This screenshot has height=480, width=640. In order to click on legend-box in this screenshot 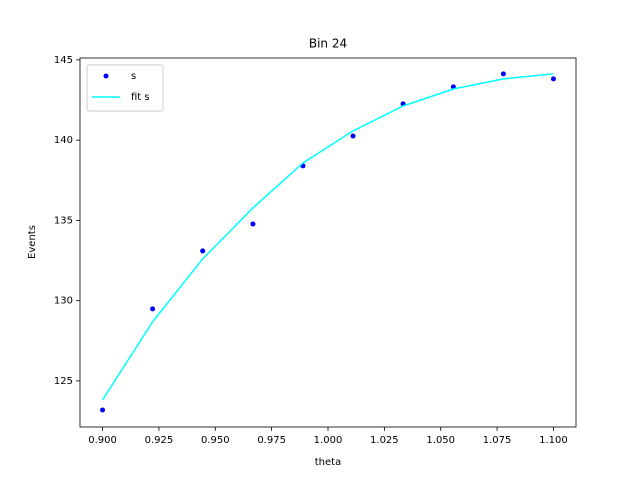, I will do `click(125, 88)`.